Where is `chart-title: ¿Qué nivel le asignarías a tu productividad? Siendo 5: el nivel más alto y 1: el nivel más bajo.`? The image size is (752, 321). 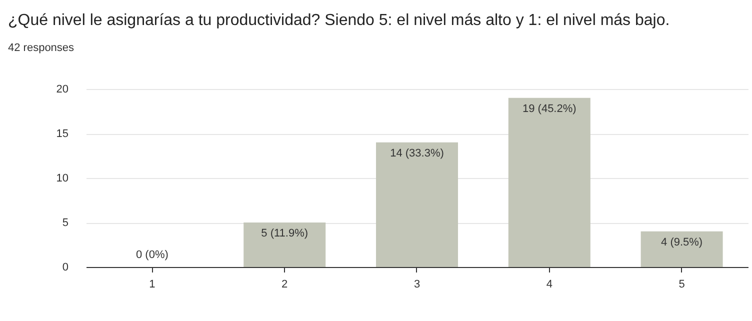
chart-title: ¿Qué nivel le asignarías a tu productividad? Siendo 5: el nivel más alto y 1: el nivel más bajo. is located at coordinates (339, 20).